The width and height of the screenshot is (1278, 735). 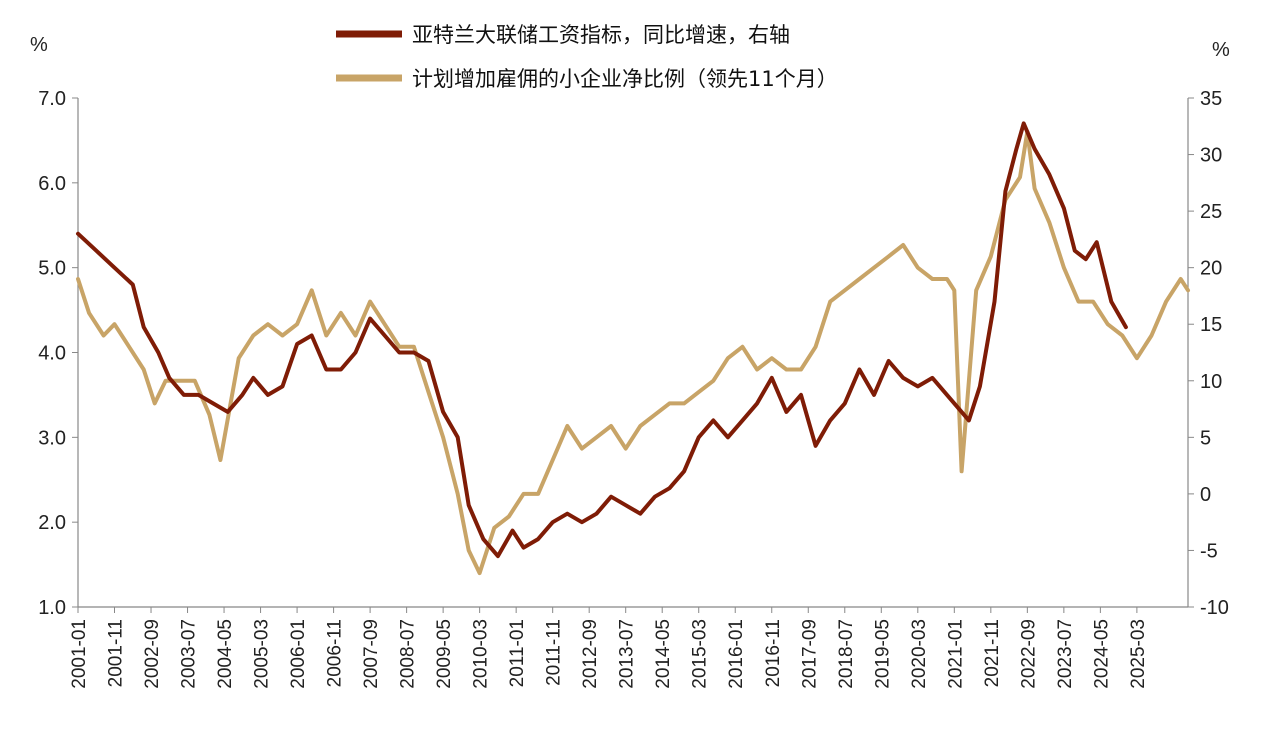 What do you see at coordinates (1211, 382) in the screenshot?
I see `right-axis-tick-label: 10` at bounding box center [1211, 382].